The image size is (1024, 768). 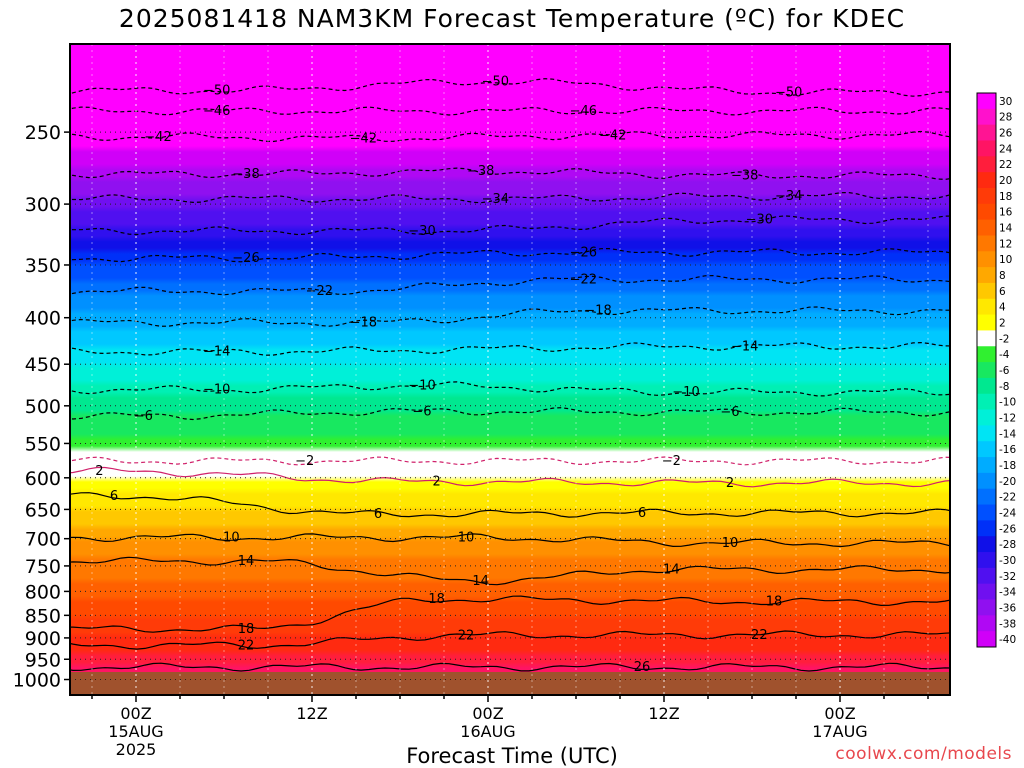 I want to click on contour-label: −30, so click(x=421, y=231).